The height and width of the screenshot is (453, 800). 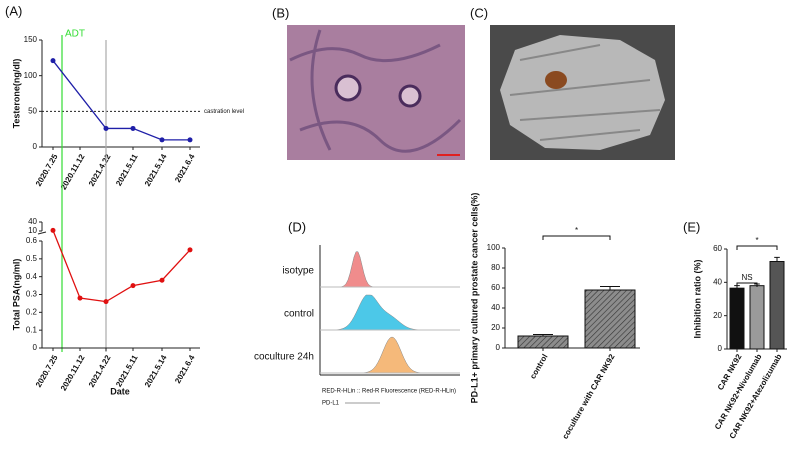 I want to click on adt-label: ADT, so click(x=75, y=34).